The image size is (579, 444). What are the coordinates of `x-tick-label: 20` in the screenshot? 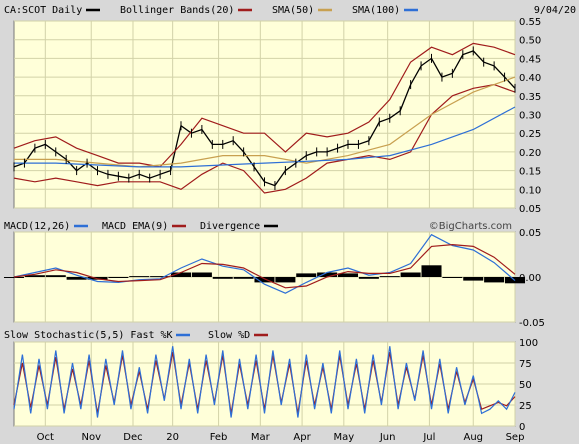 It's located at (172, 437).